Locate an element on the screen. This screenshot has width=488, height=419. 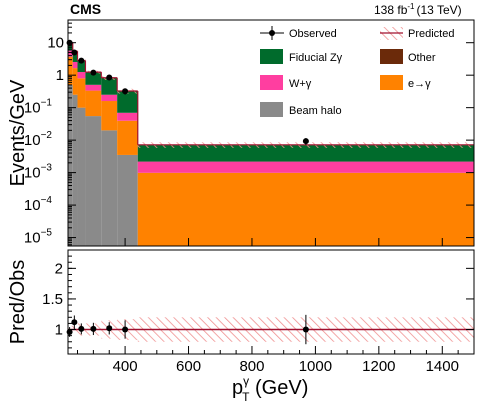
top-y-tick-label-6: 10⁻⁵ is located at coordinates (38, 237).